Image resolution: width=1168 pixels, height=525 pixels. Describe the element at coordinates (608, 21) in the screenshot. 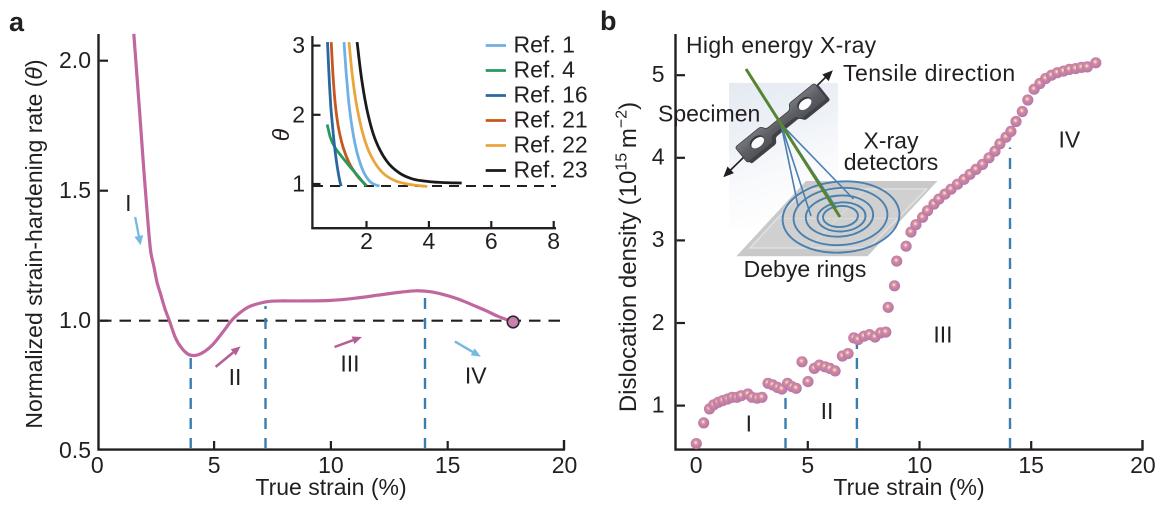

I see `svg-text: b` at that location.